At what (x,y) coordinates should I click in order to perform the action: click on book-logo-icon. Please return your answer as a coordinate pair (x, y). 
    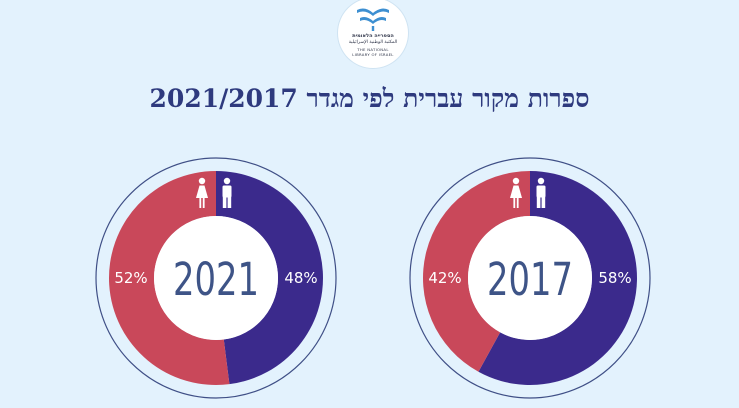
    Looking at the image, I should click on (373, 19).